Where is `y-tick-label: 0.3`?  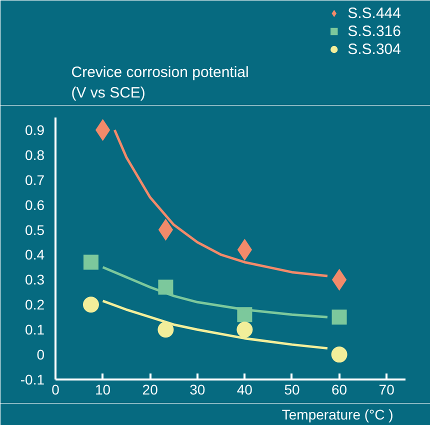 y-tick-label: 0.3 is located at coordinates (35, 280).